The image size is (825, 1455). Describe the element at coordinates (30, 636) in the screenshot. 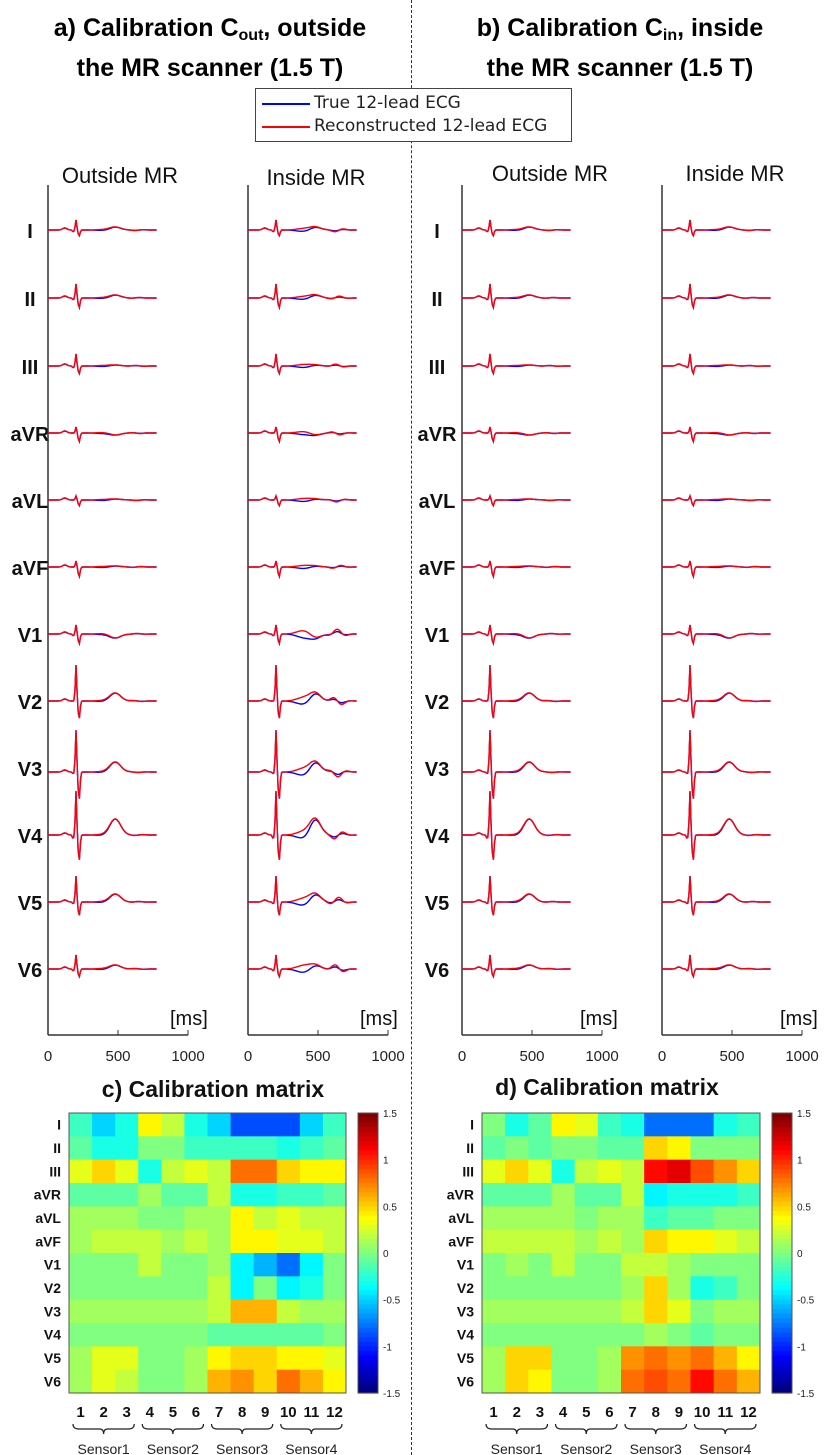

I see `panel-a-lead-label-V1: V1` at that location.